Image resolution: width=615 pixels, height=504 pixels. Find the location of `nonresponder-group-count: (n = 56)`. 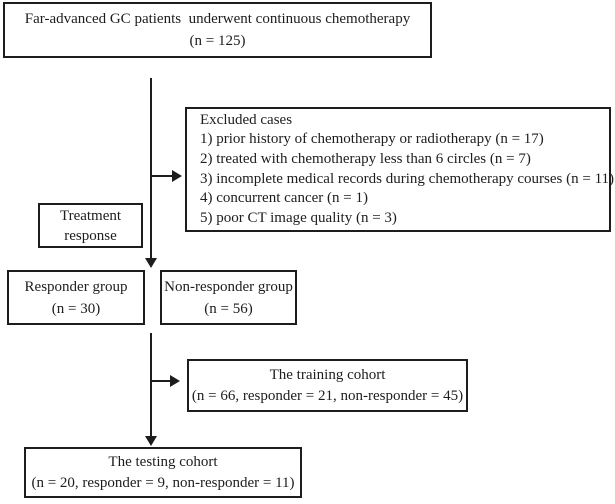

nonresponder-group-count: (n = 56) is located at coordinates (228, 308).